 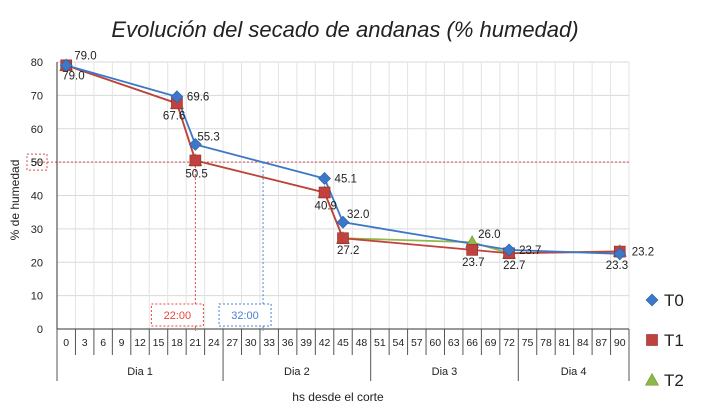 I want to click on x-tick-label: 84, so click(x=583, y=343).